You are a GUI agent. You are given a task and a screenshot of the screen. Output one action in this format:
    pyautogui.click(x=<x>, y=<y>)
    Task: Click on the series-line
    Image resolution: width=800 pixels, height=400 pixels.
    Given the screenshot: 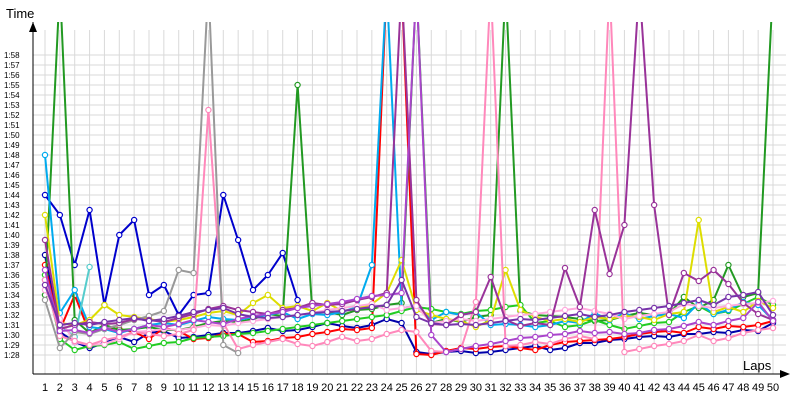 What is the action you would take?
    pyautogui.click(x=171, y=255)
    